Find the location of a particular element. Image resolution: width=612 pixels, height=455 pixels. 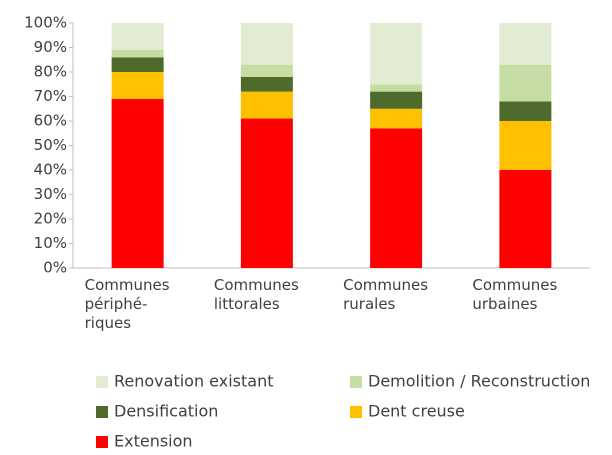

y-tick-label: 80% is located at coordinates (50, 72).